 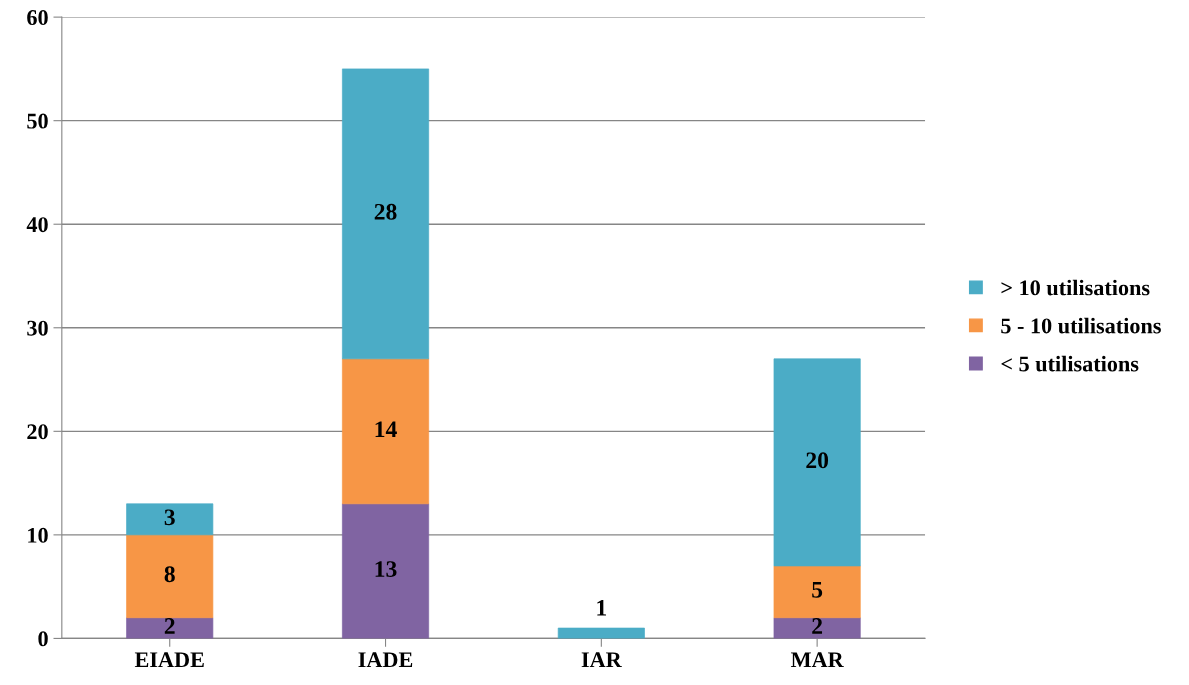 I want to click on data-label: 1, so click(x=602, y=607).